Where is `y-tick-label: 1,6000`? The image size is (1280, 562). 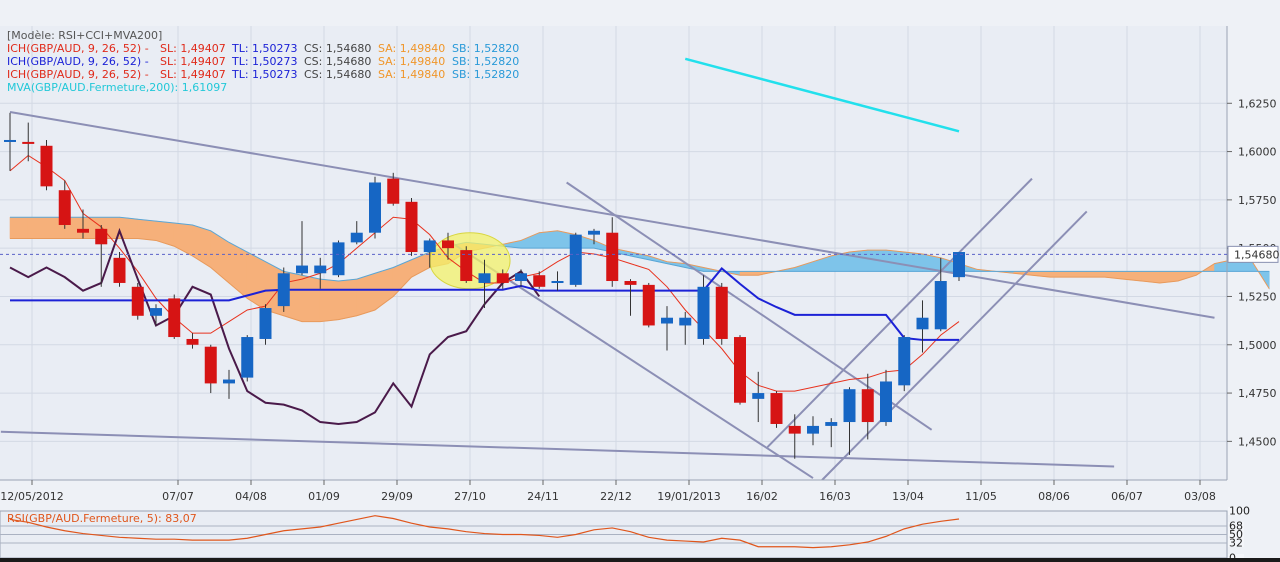 y-tick-label: 1,6000 is located at coordinates (1257, 152).